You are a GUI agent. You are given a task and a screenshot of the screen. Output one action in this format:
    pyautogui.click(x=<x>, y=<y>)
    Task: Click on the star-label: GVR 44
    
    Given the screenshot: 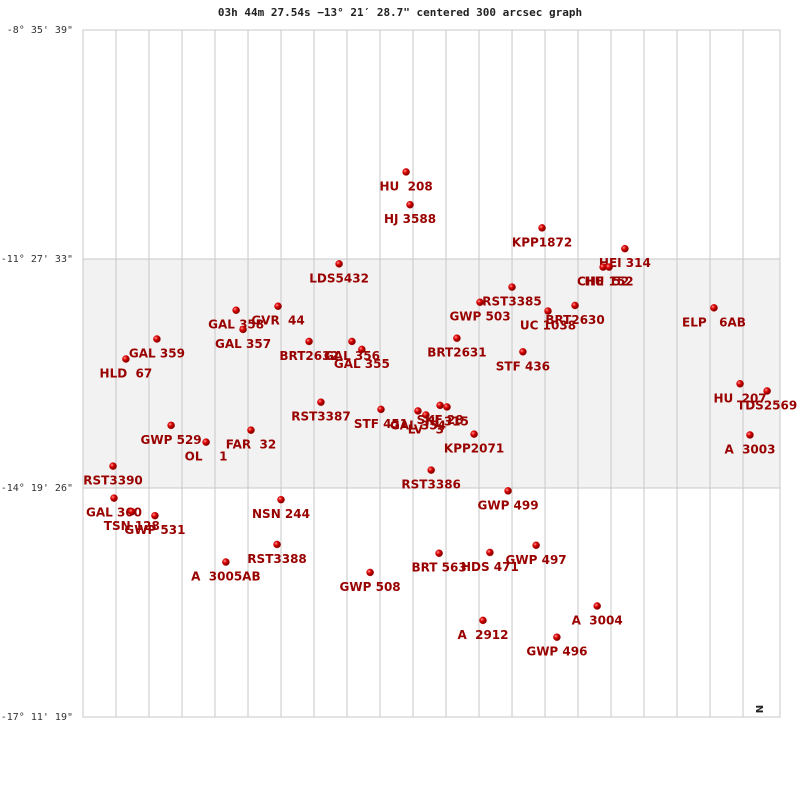 What is the action you would take?
    pyautogui.click(x=277, y=321)
    